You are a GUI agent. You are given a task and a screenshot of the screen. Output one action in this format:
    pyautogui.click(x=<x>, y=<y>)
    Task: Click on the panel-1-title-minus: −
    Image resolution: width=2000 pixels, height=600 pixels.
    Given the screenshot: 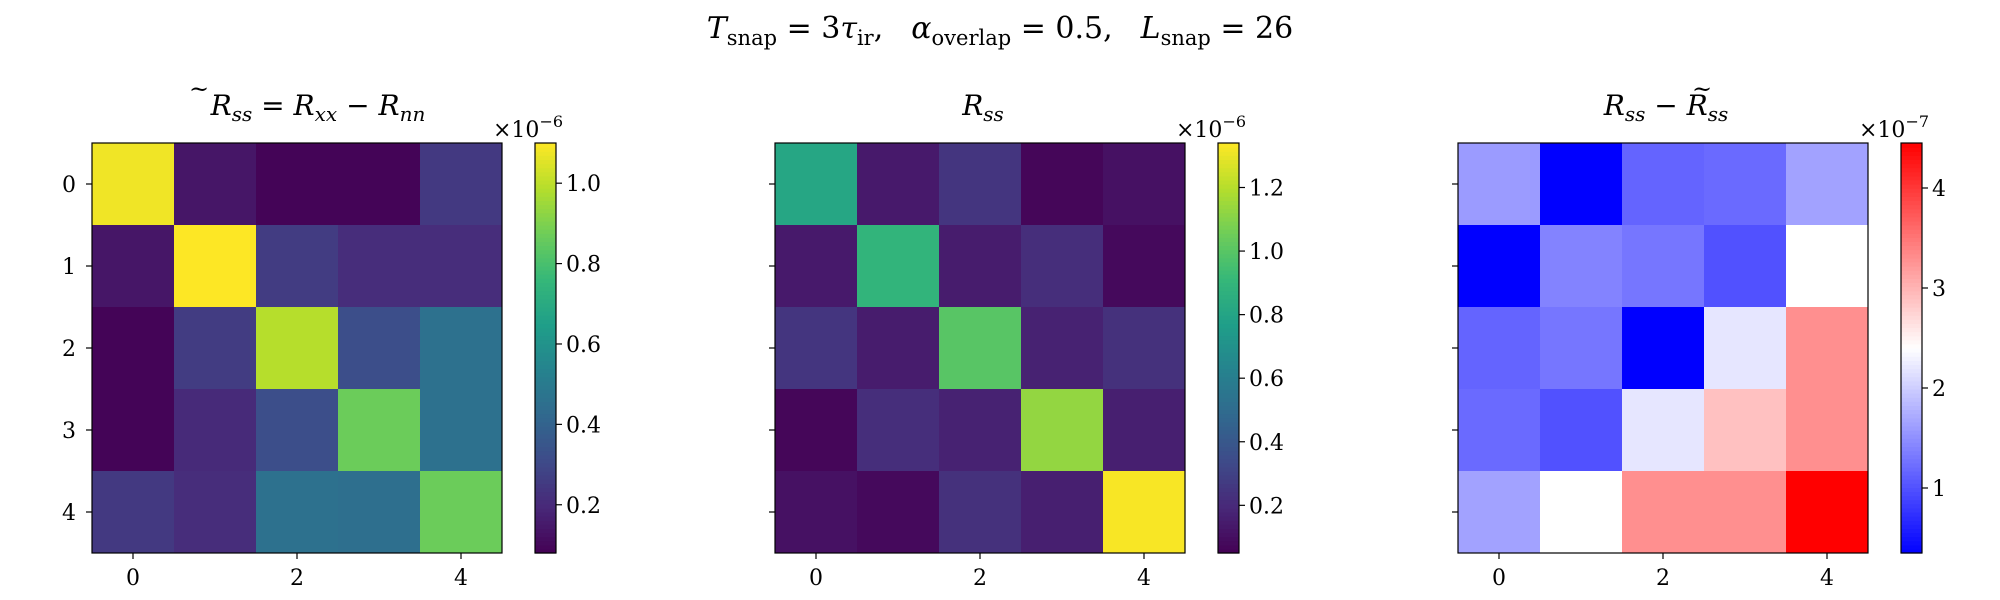 What is the action you would take?
    pyautogui.click(x=357, y=105)
    